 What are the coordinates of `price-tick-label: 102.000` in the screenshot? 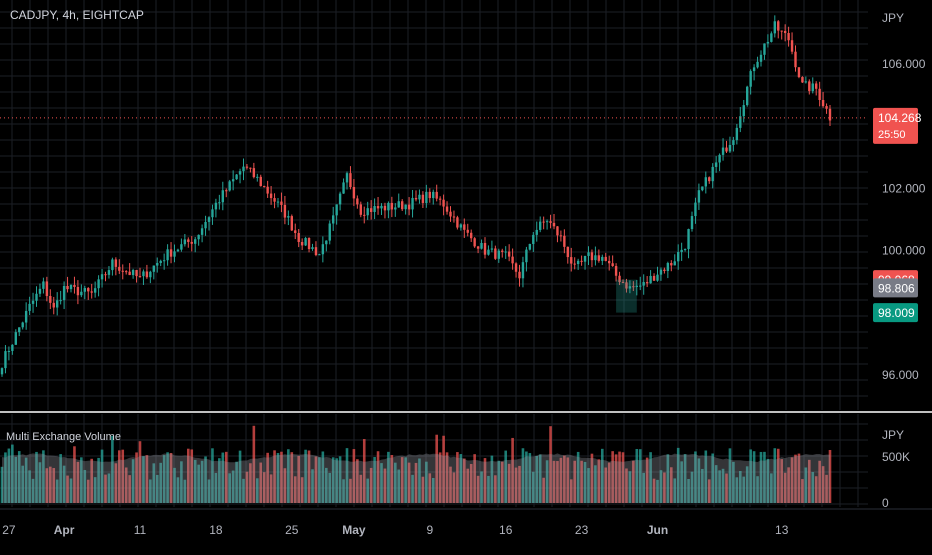 It's located at (904, 188).